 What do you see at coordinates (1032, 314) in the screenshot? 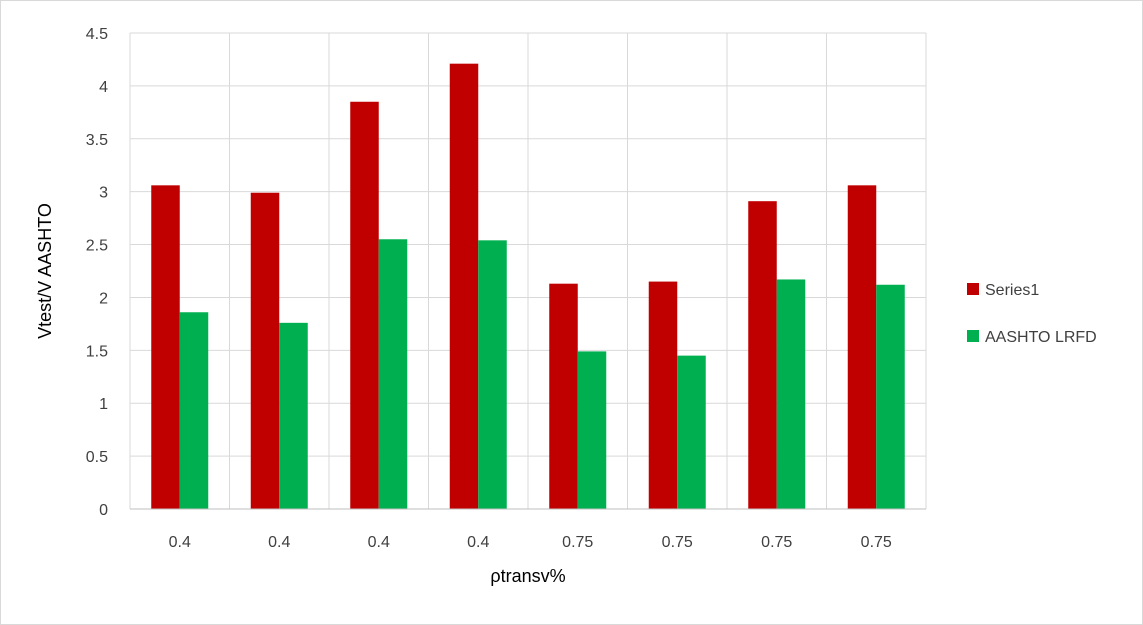
I see `legend: Series1 AASHTO LRFD` at bounding box center [1032, 314].